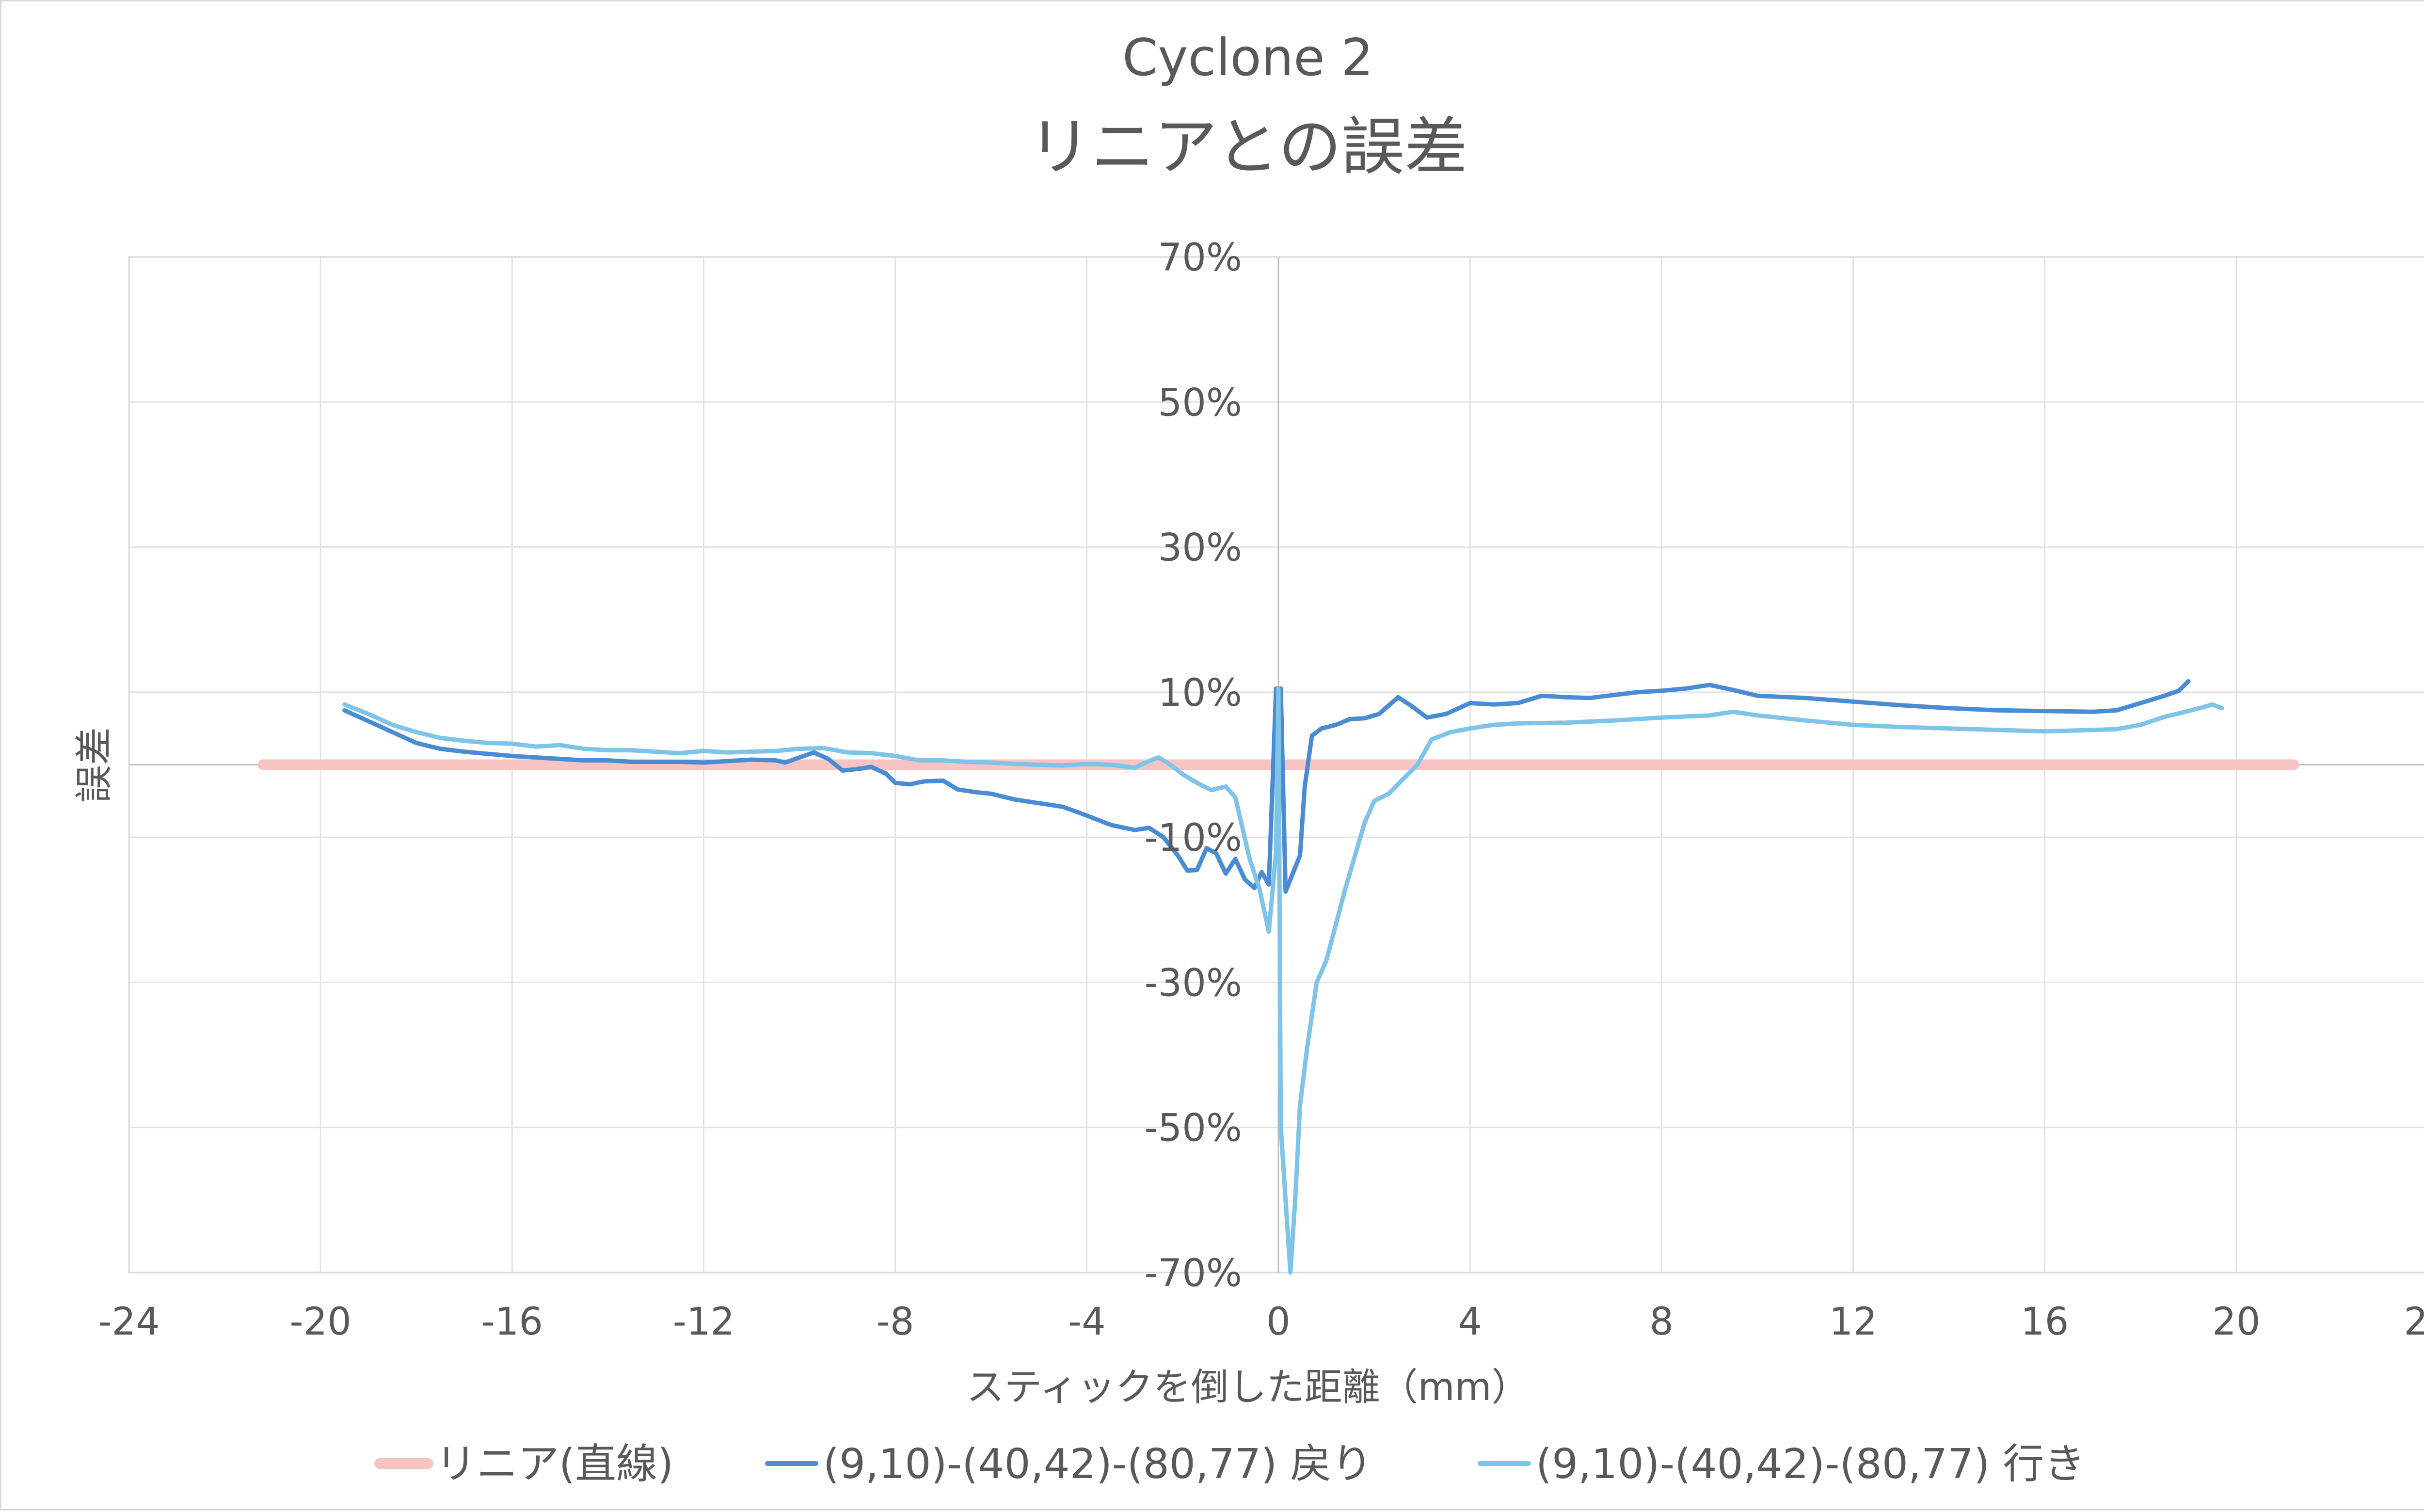 This screenshot has width=2424, height=1512. I want to click on series-line, so click(1266, 786).